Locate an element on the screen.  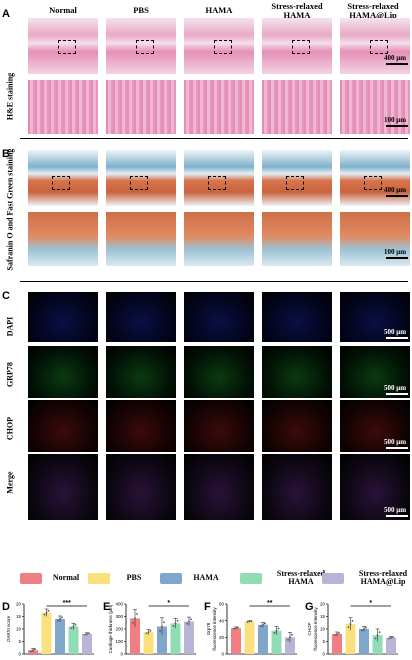
significance-label: * is located at coordinates (370, 603).